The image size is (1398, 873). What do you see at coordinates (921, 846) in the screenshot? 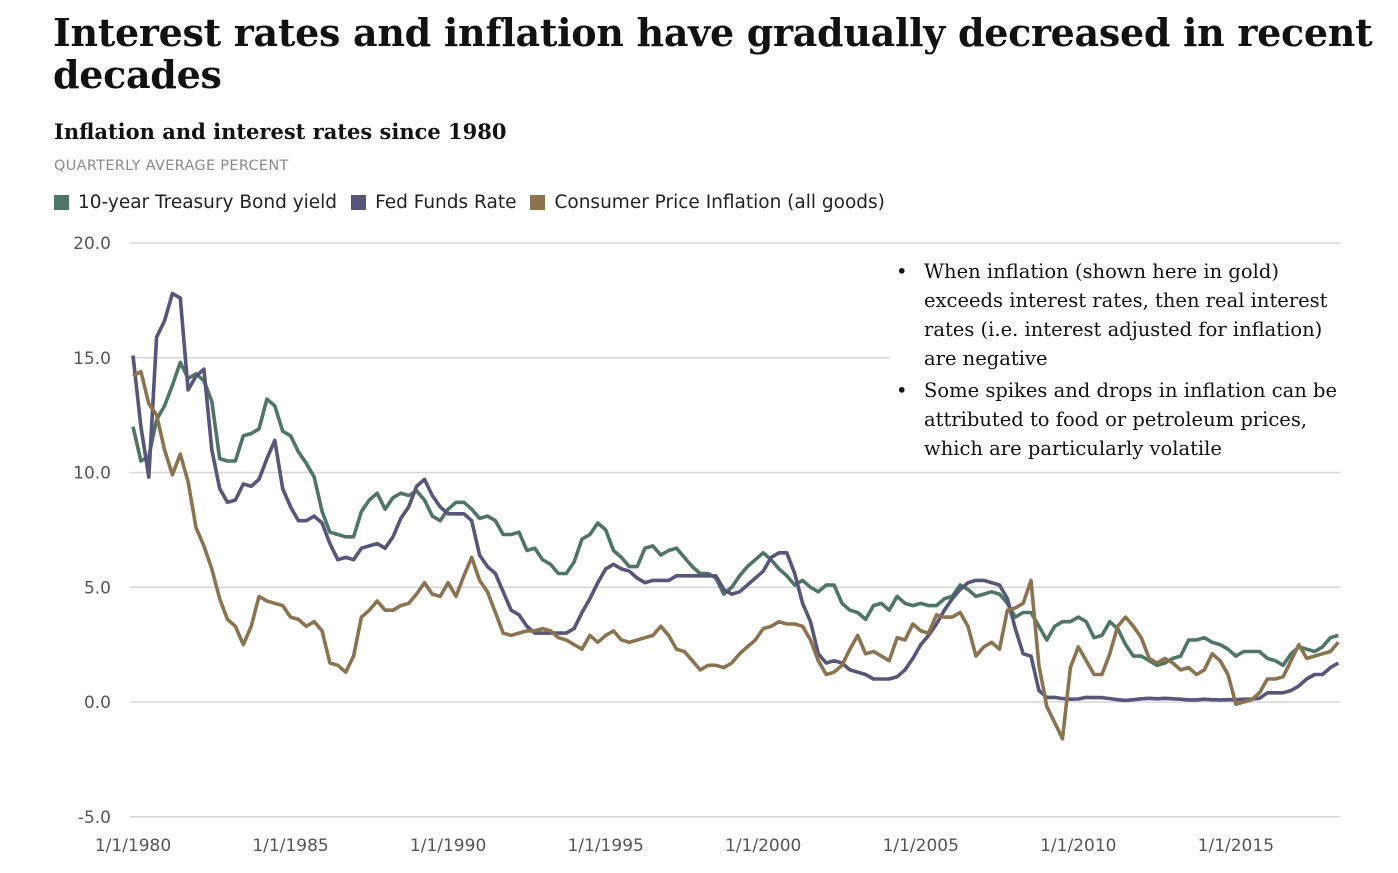
I see `x-tick-label: 1/1/2005` at bounding box center [921, 846].